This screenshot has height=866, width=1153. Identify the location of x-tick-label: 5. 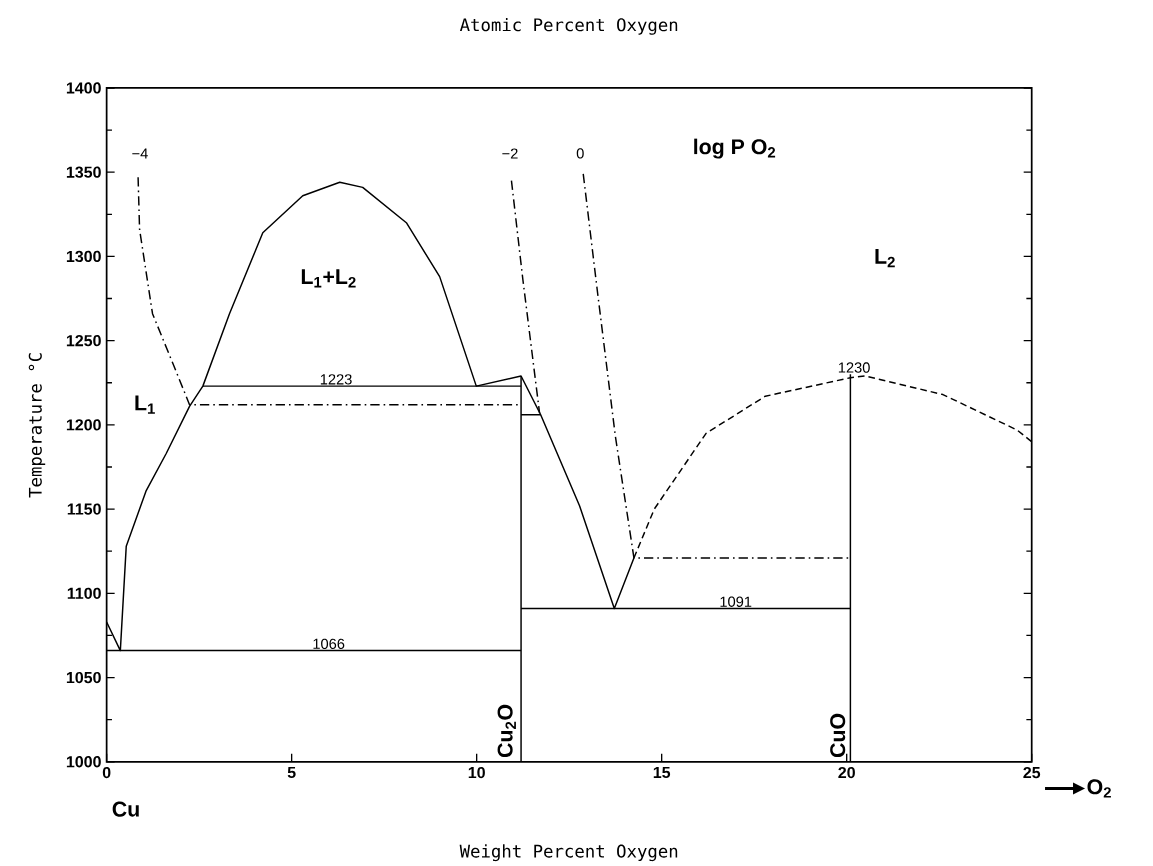
(291, 772).